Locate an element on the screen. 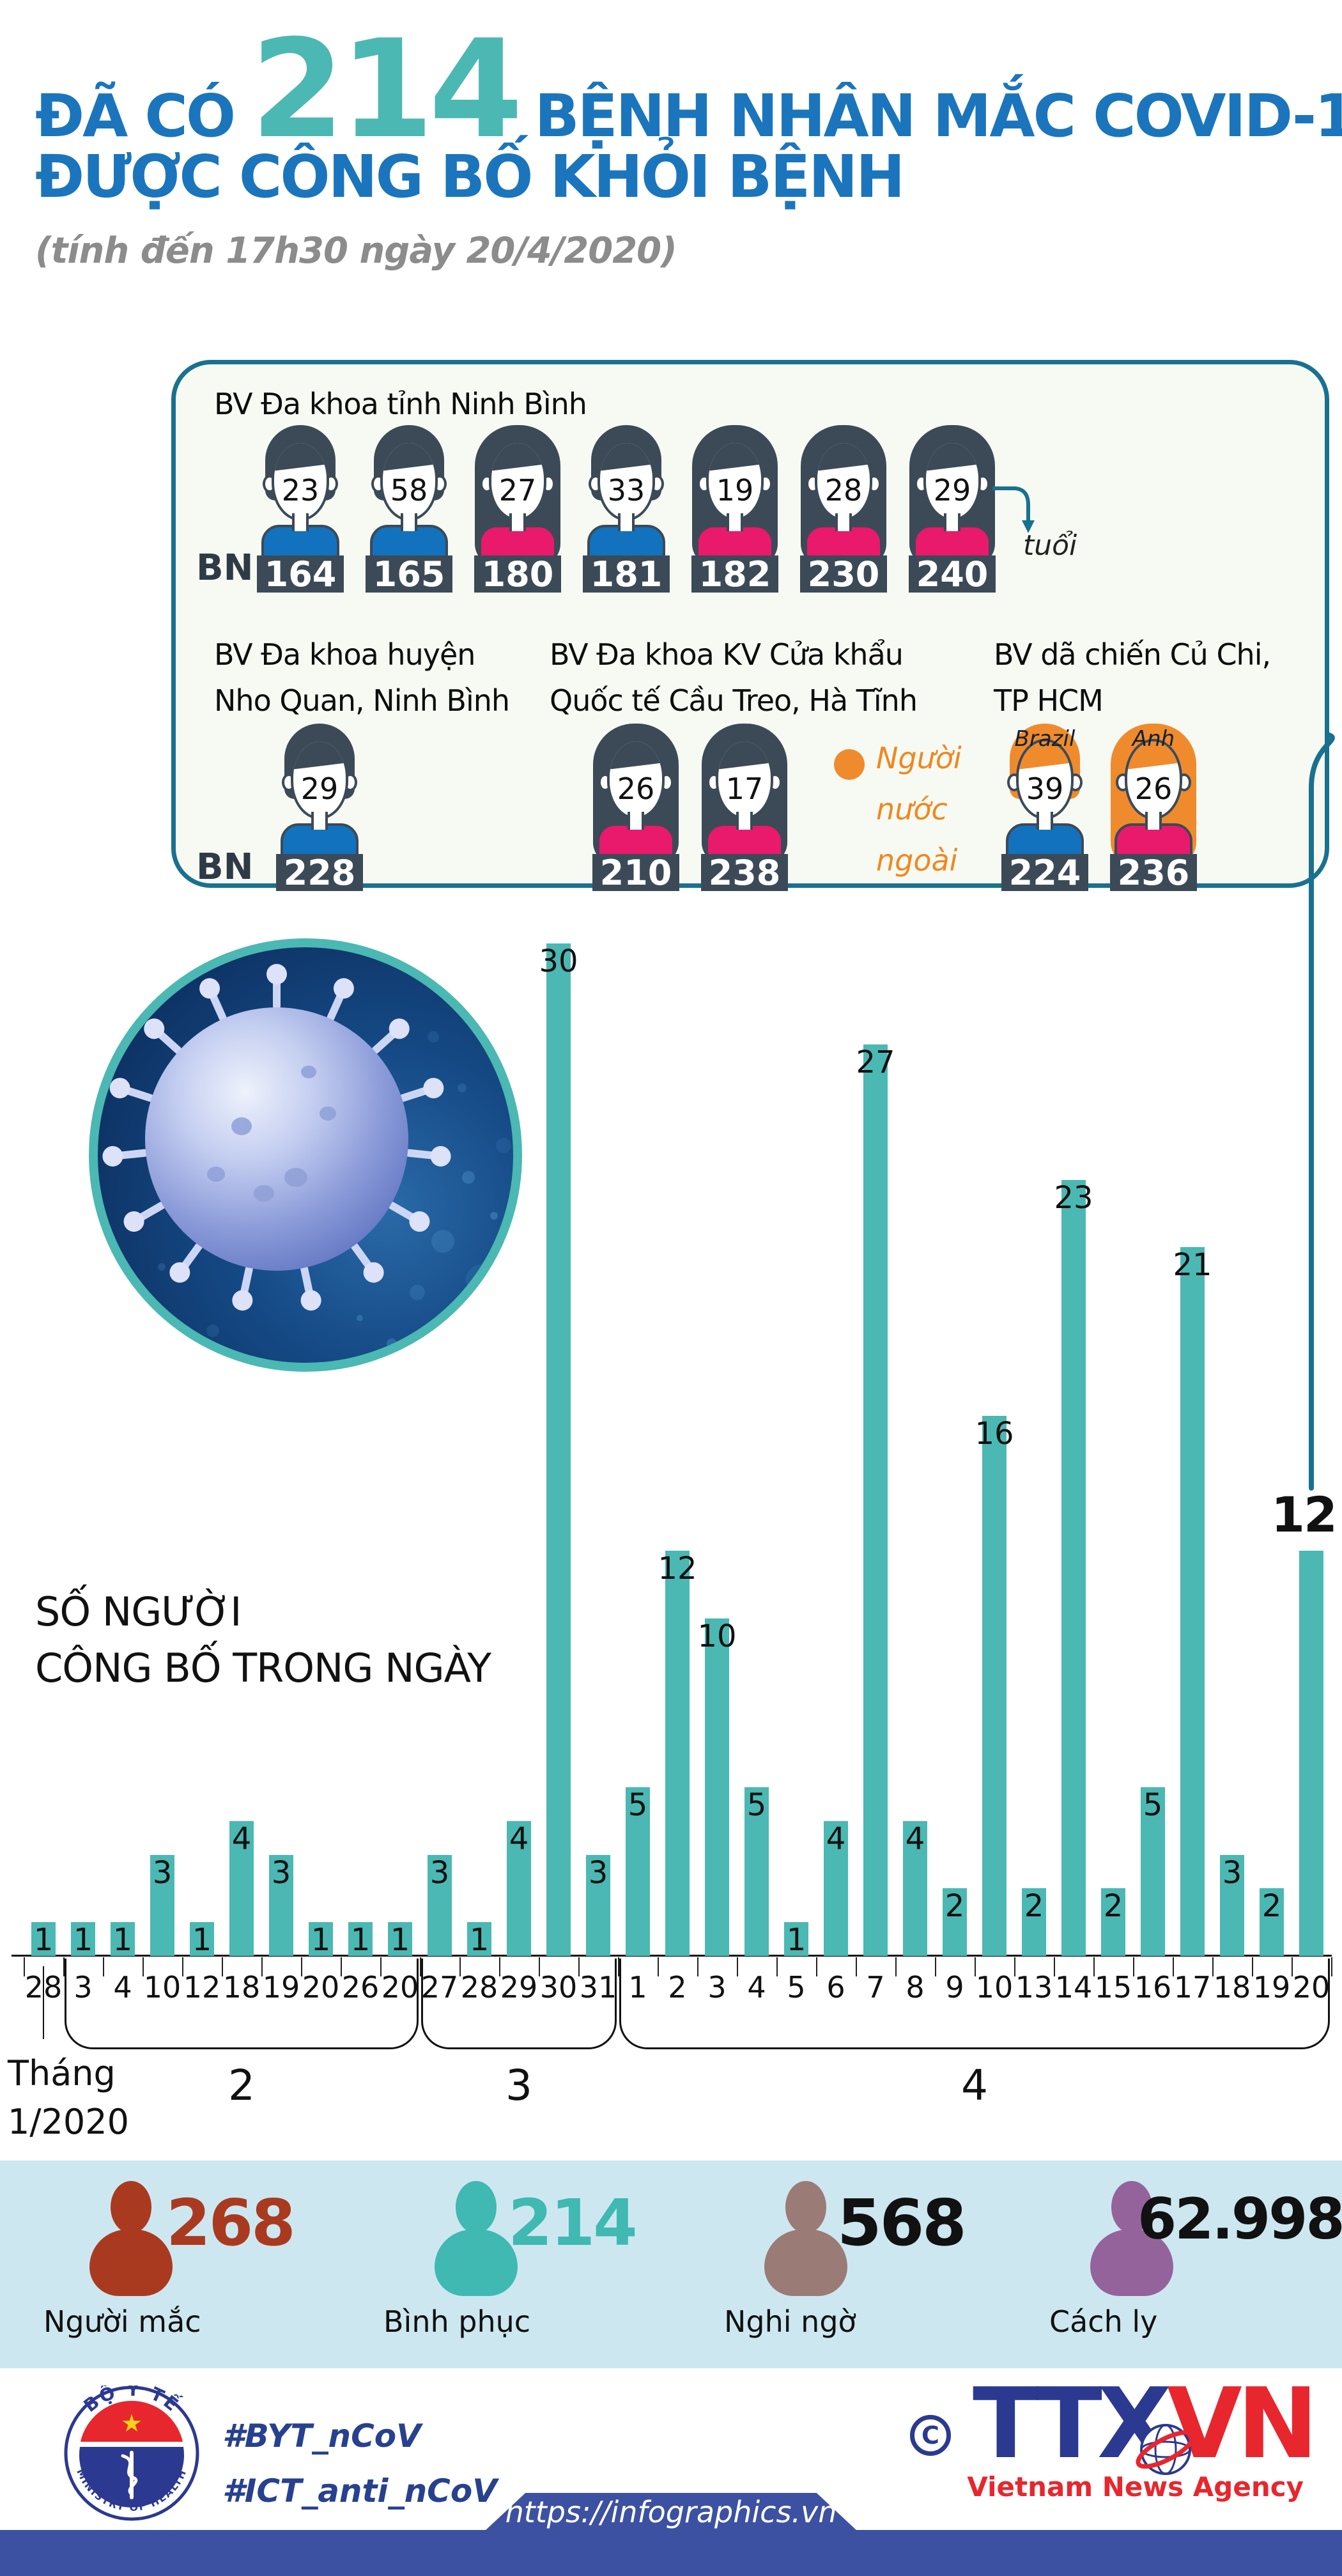 This screenshot has width=1342, height=2576. x-axis-label: 1 is located at coordinates (637, 1987).